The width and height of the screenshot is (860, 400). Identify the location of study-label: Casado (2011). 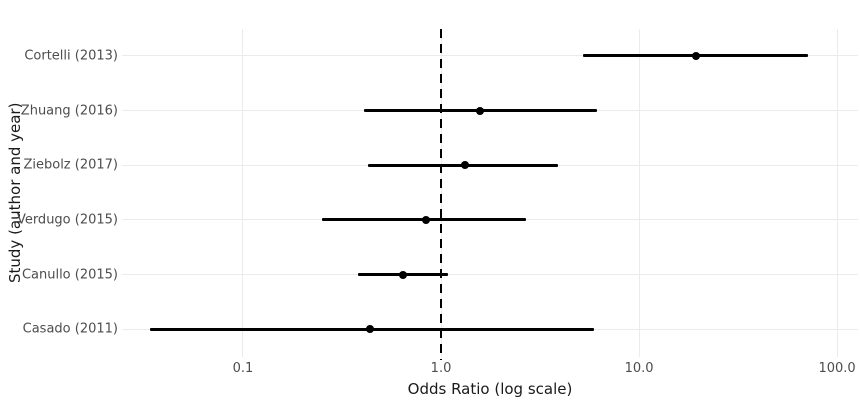
(70, 329).